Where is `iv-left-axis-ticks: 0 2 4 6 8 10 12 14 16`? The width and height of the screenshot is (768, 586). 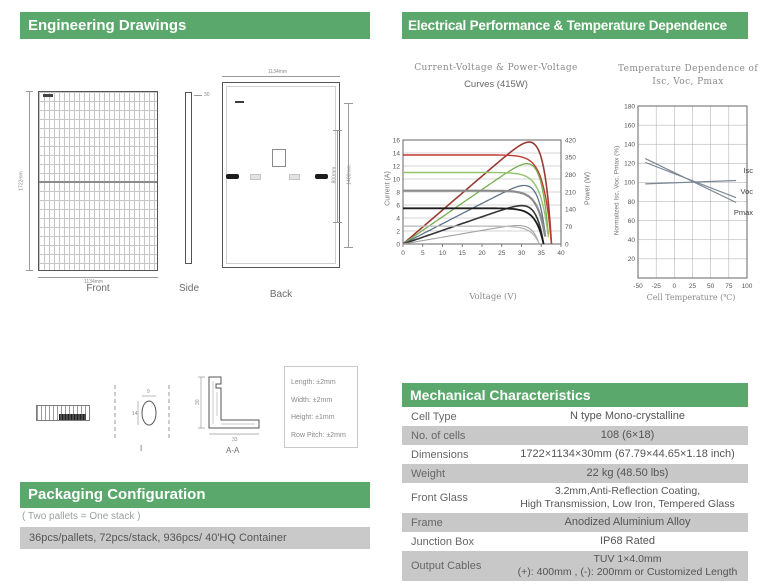 iv-left-axis-ticks: 0 2 4 6 8 10 12 14 16 is located at coordinates (397, 192).